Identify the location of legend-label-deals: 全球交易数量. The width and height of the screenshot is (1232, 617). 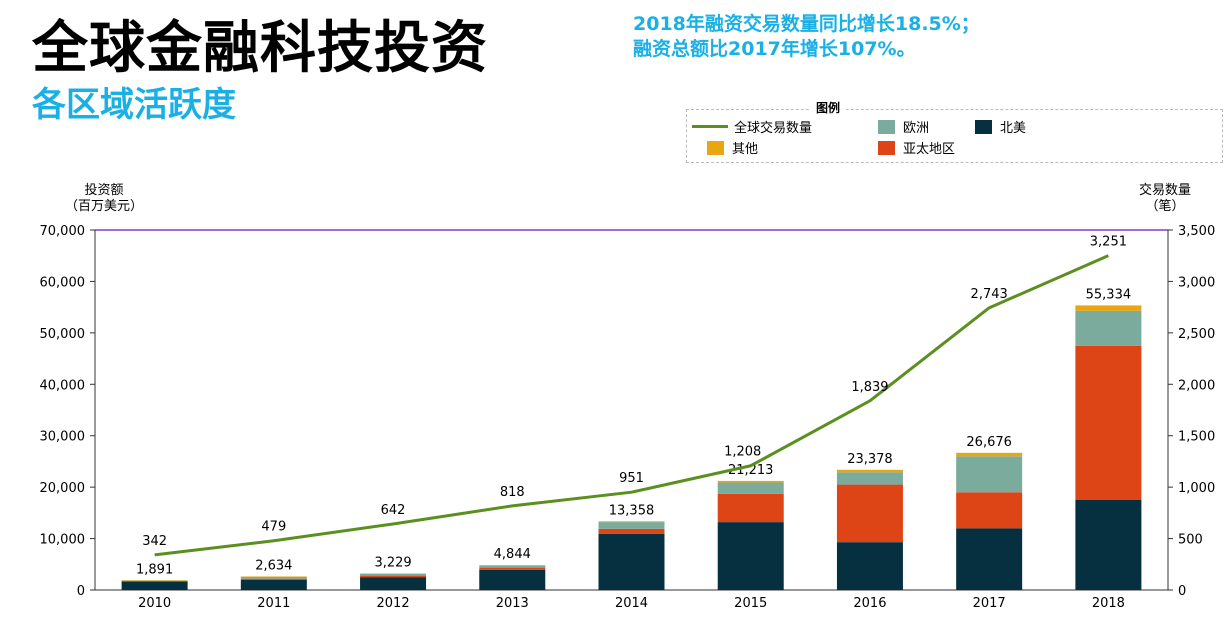
(773, 128).